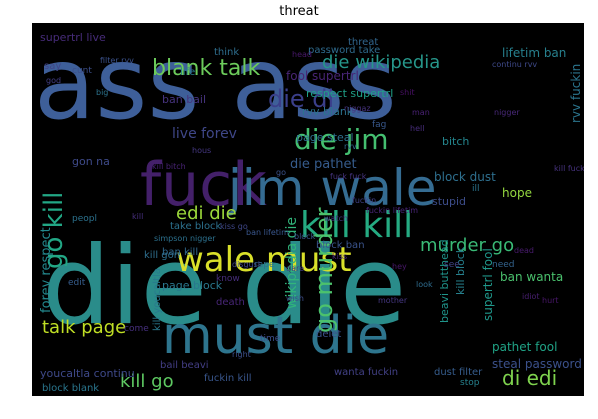  Describe the element at coordinates (137, 216) in the screenshot. I see `word-kill: kill` at that location.